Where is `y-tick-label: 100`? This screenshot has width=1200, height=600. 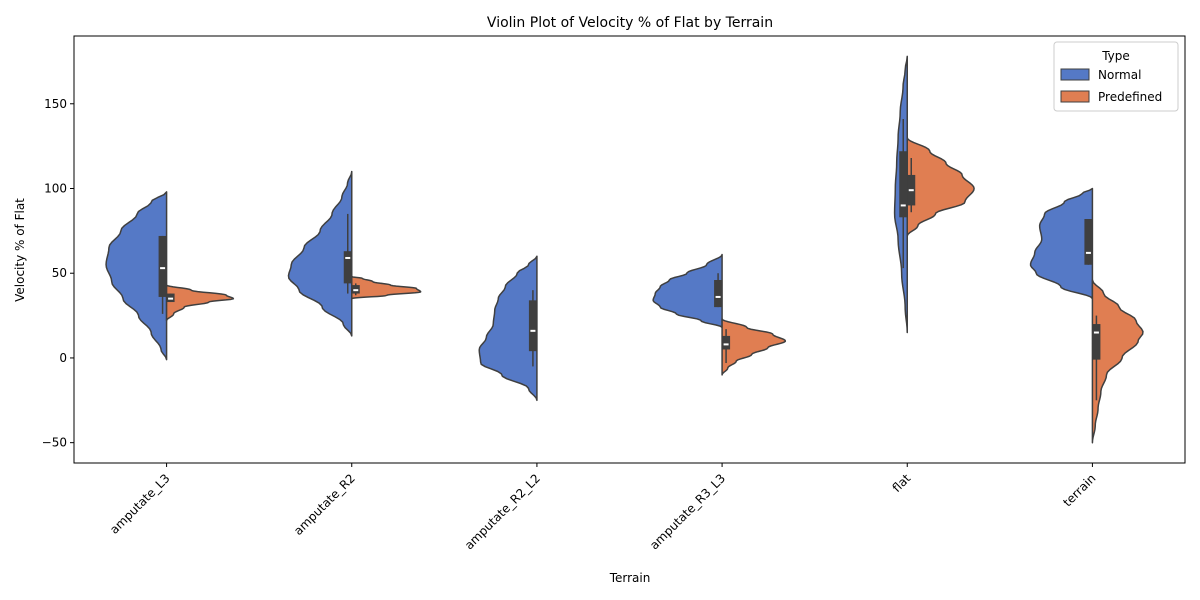
y-tick-label: 100 is located at coordinates (55, 189).